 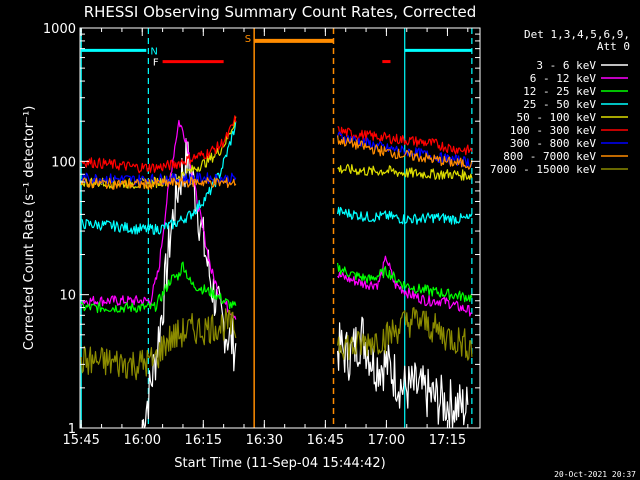 I want to click on y-tick-label: 1, so click(x=72, y=429).